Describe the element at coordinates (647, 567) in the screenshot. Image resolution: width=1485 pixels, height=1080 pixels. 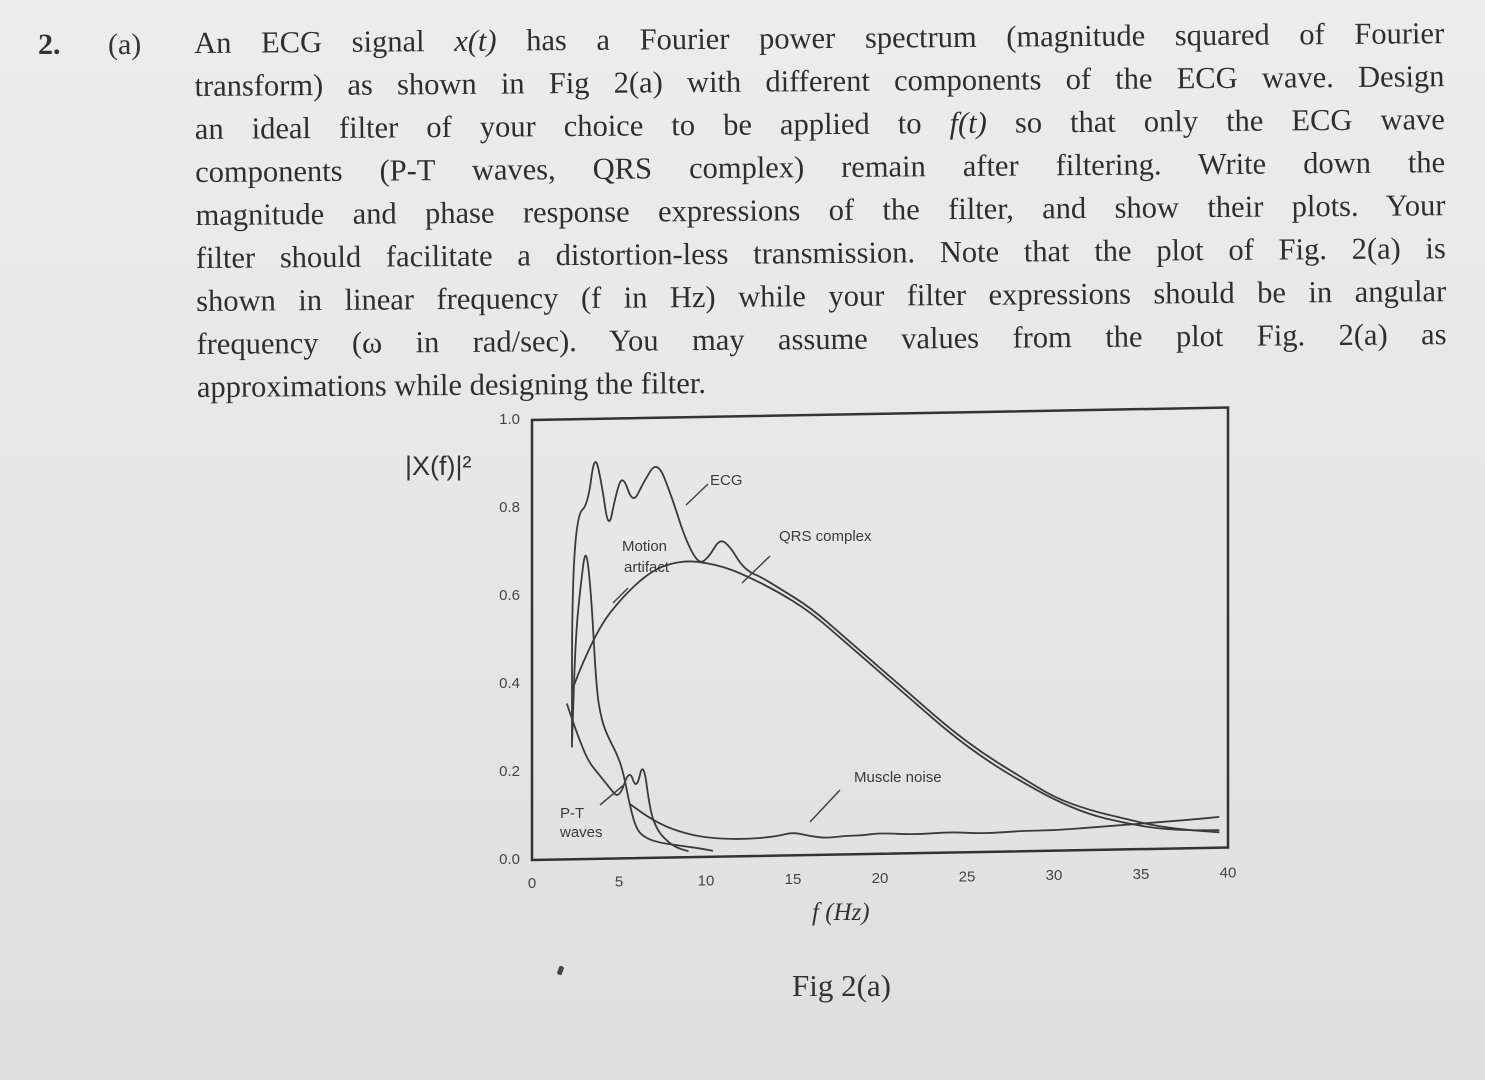
I see `annotation-label: artifact` at that location.